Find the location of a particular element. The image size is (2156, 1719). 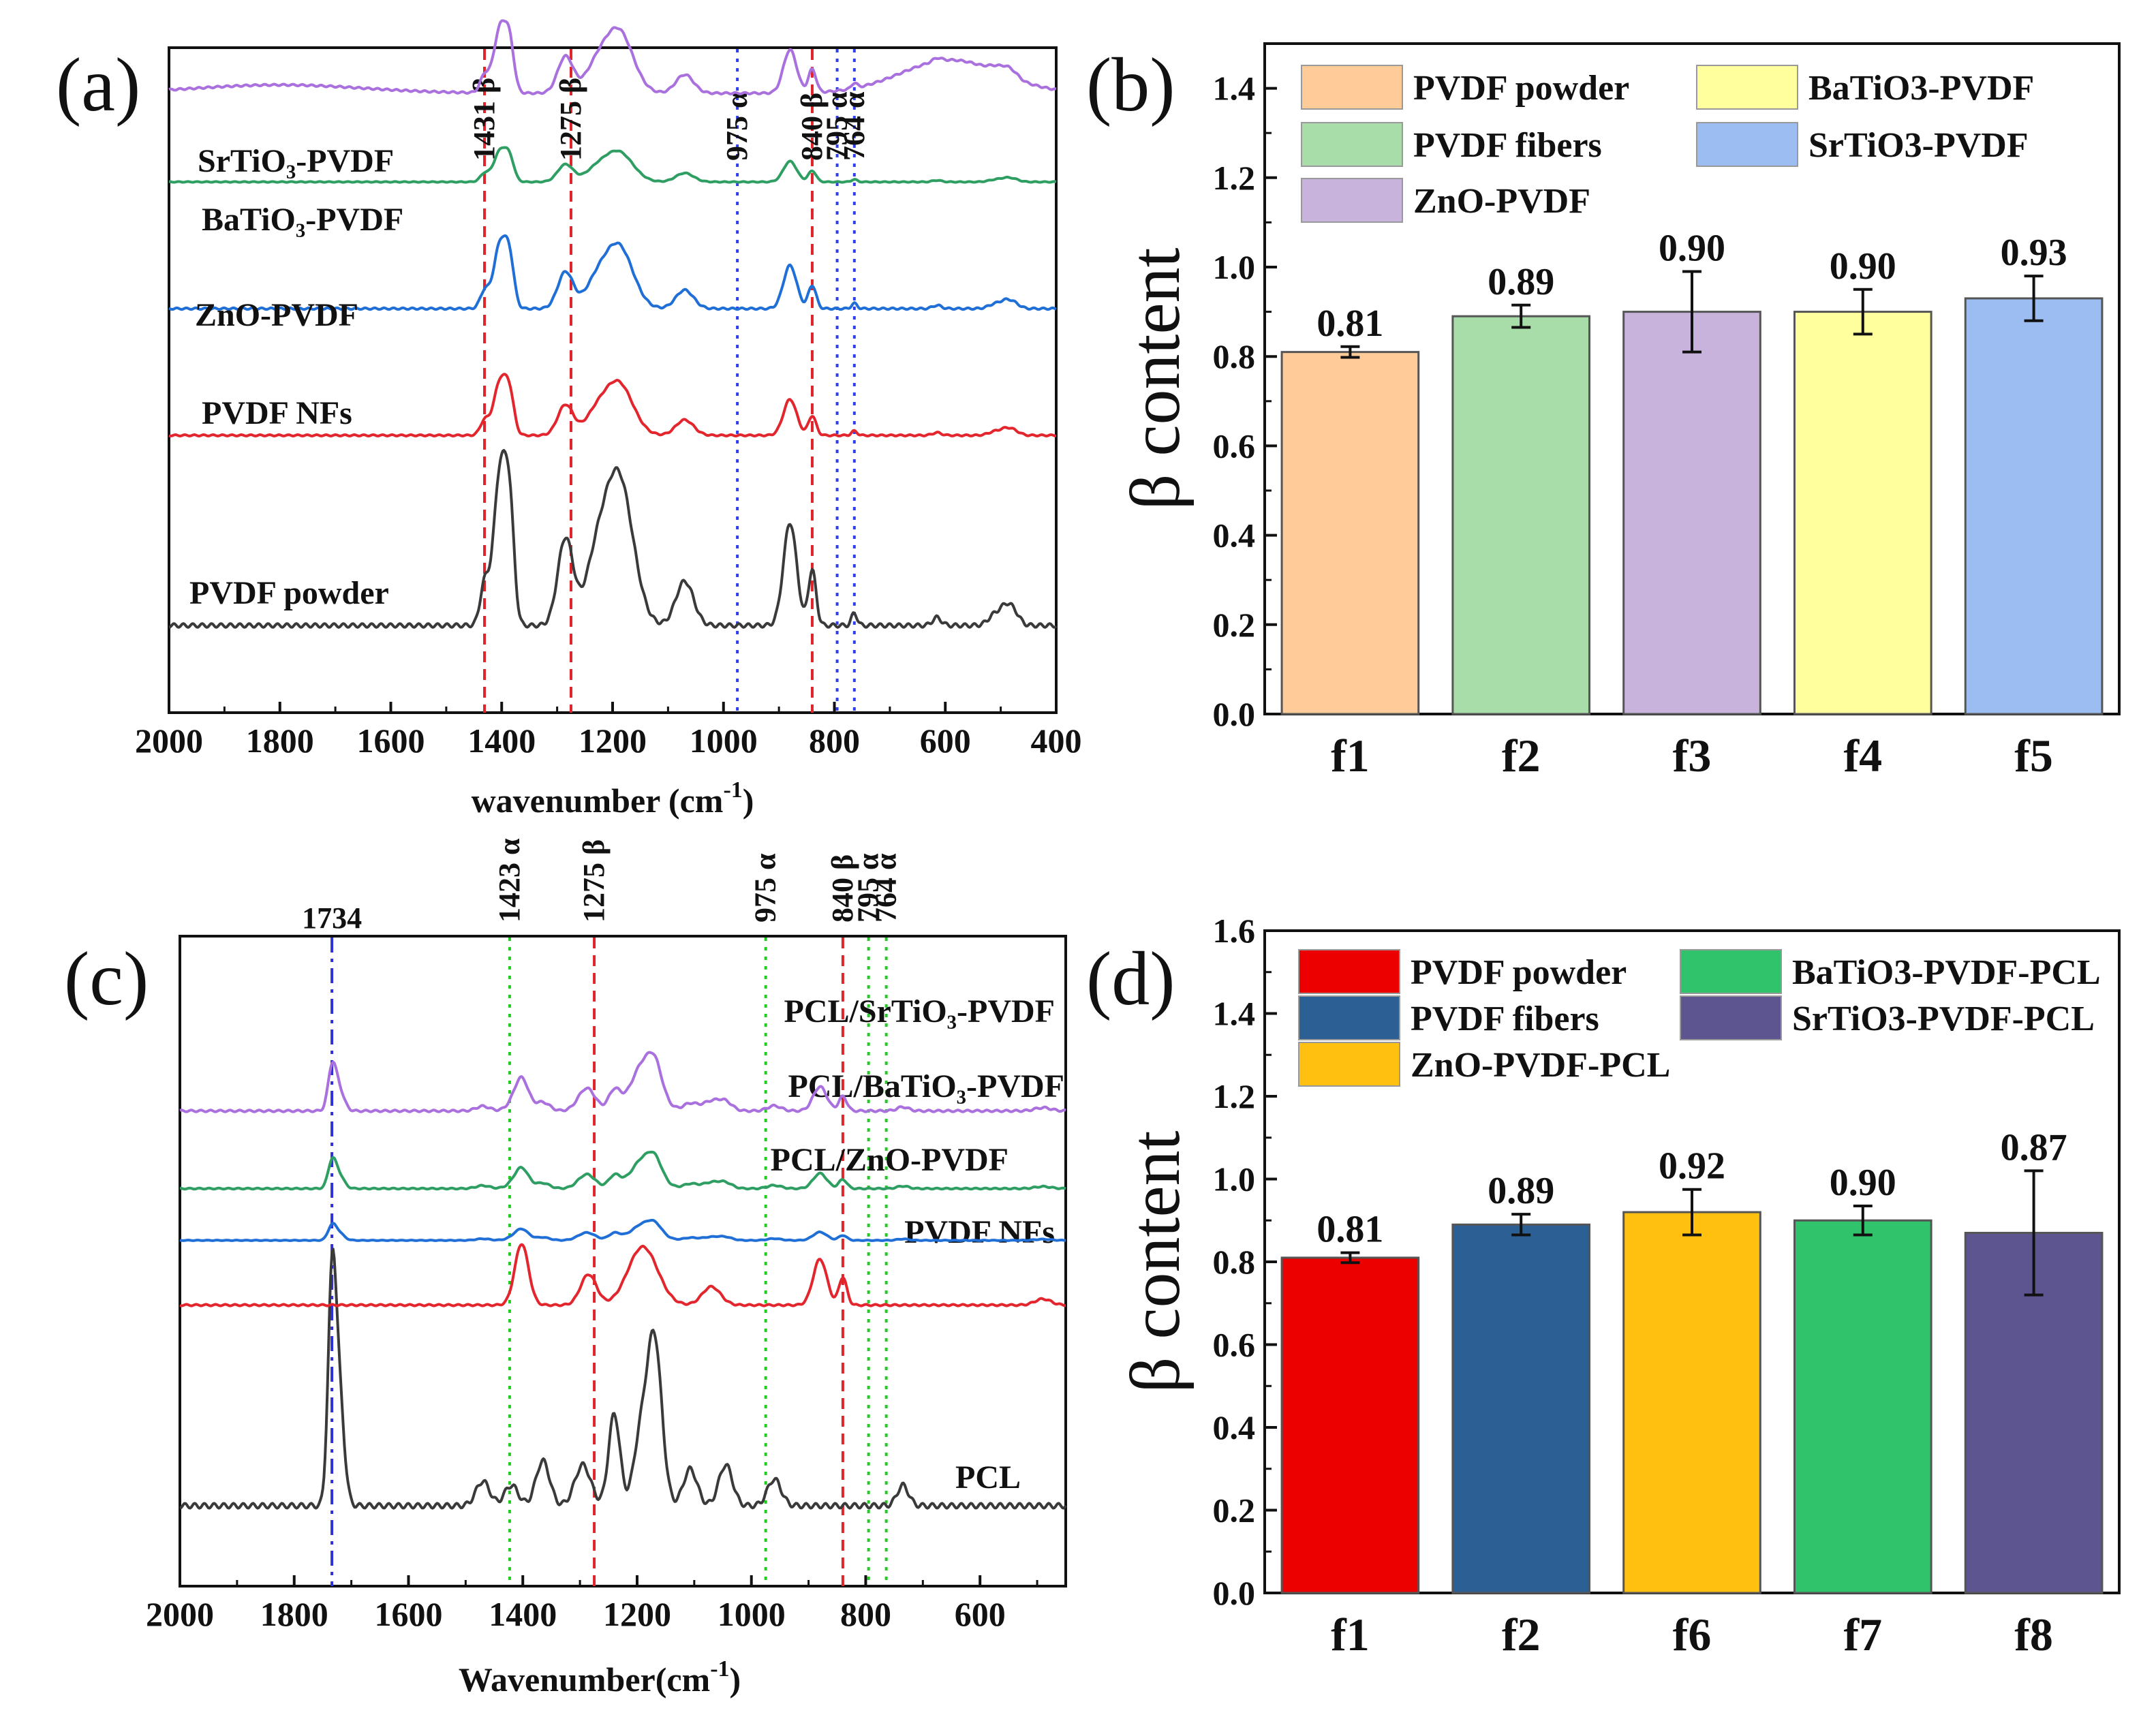

series-line-pcl-srtio3-pvdf is located at coordinates (622, 1082).